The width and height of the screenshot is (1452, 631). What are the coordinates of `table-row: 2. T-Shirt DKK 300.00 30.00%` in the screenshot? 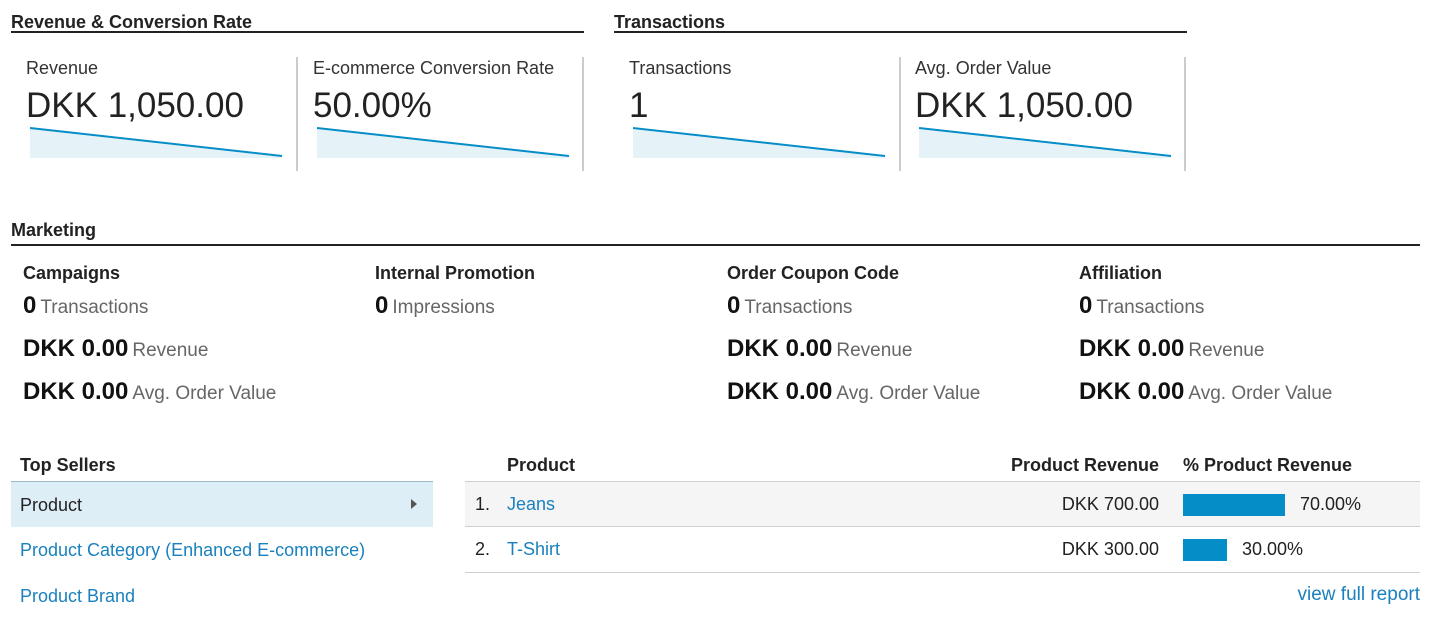 It's located at (942, 550).